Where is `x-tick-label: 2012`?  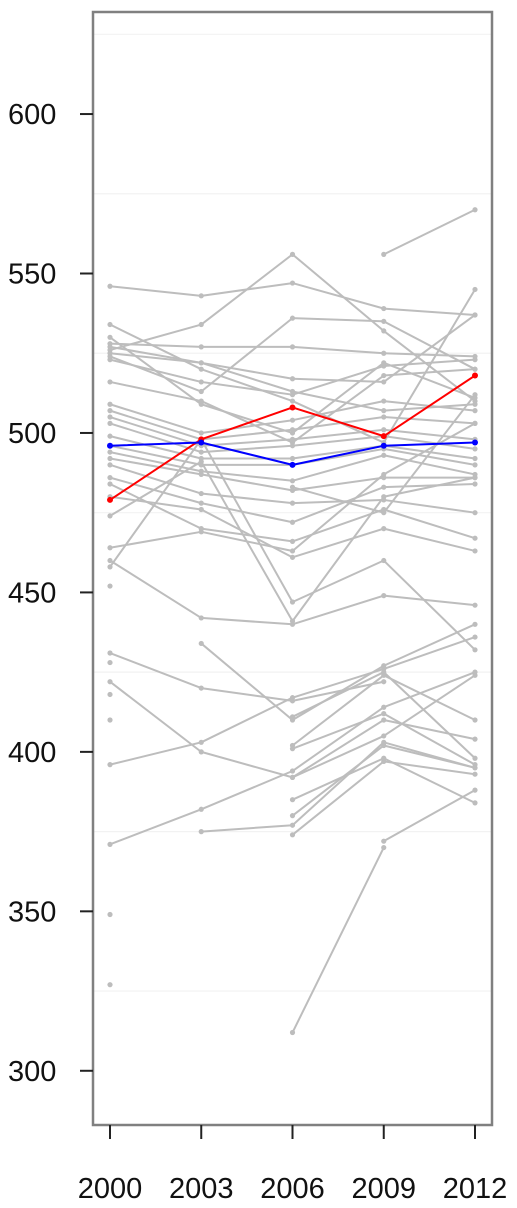
x-tick-label: 2012 is located at coordinates (475, 1188).